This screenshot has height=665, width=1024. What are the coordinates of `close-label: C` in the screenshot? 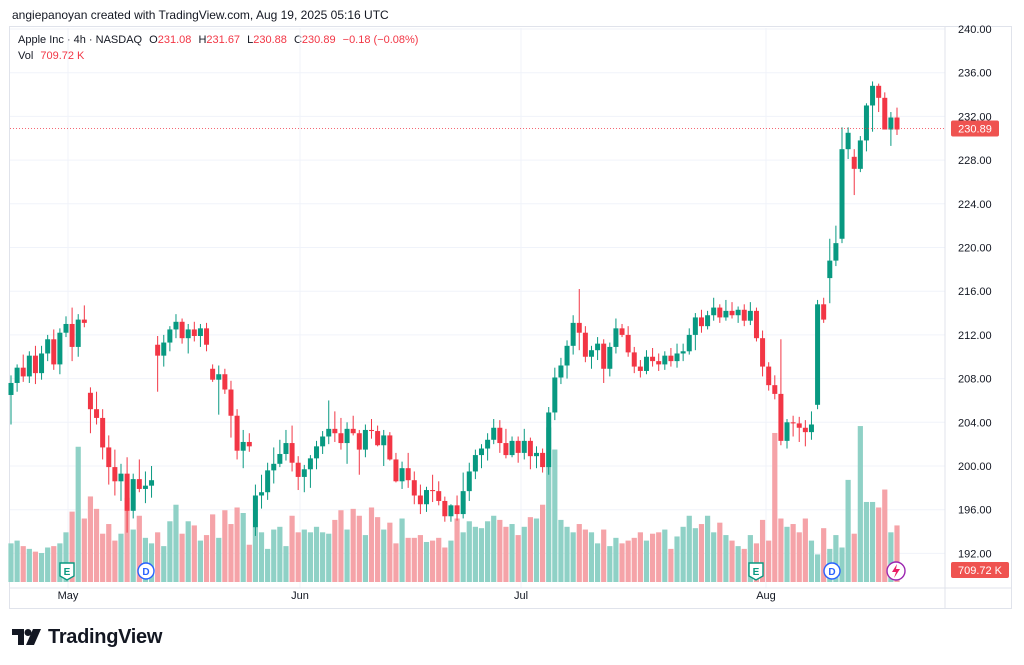 It's located at (297, 40).